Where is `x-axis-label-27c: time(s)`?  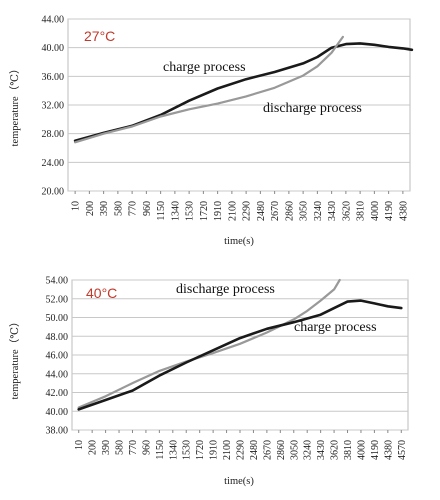
x-axis-label-27c: time(s) is located at coordinates (239, 241).